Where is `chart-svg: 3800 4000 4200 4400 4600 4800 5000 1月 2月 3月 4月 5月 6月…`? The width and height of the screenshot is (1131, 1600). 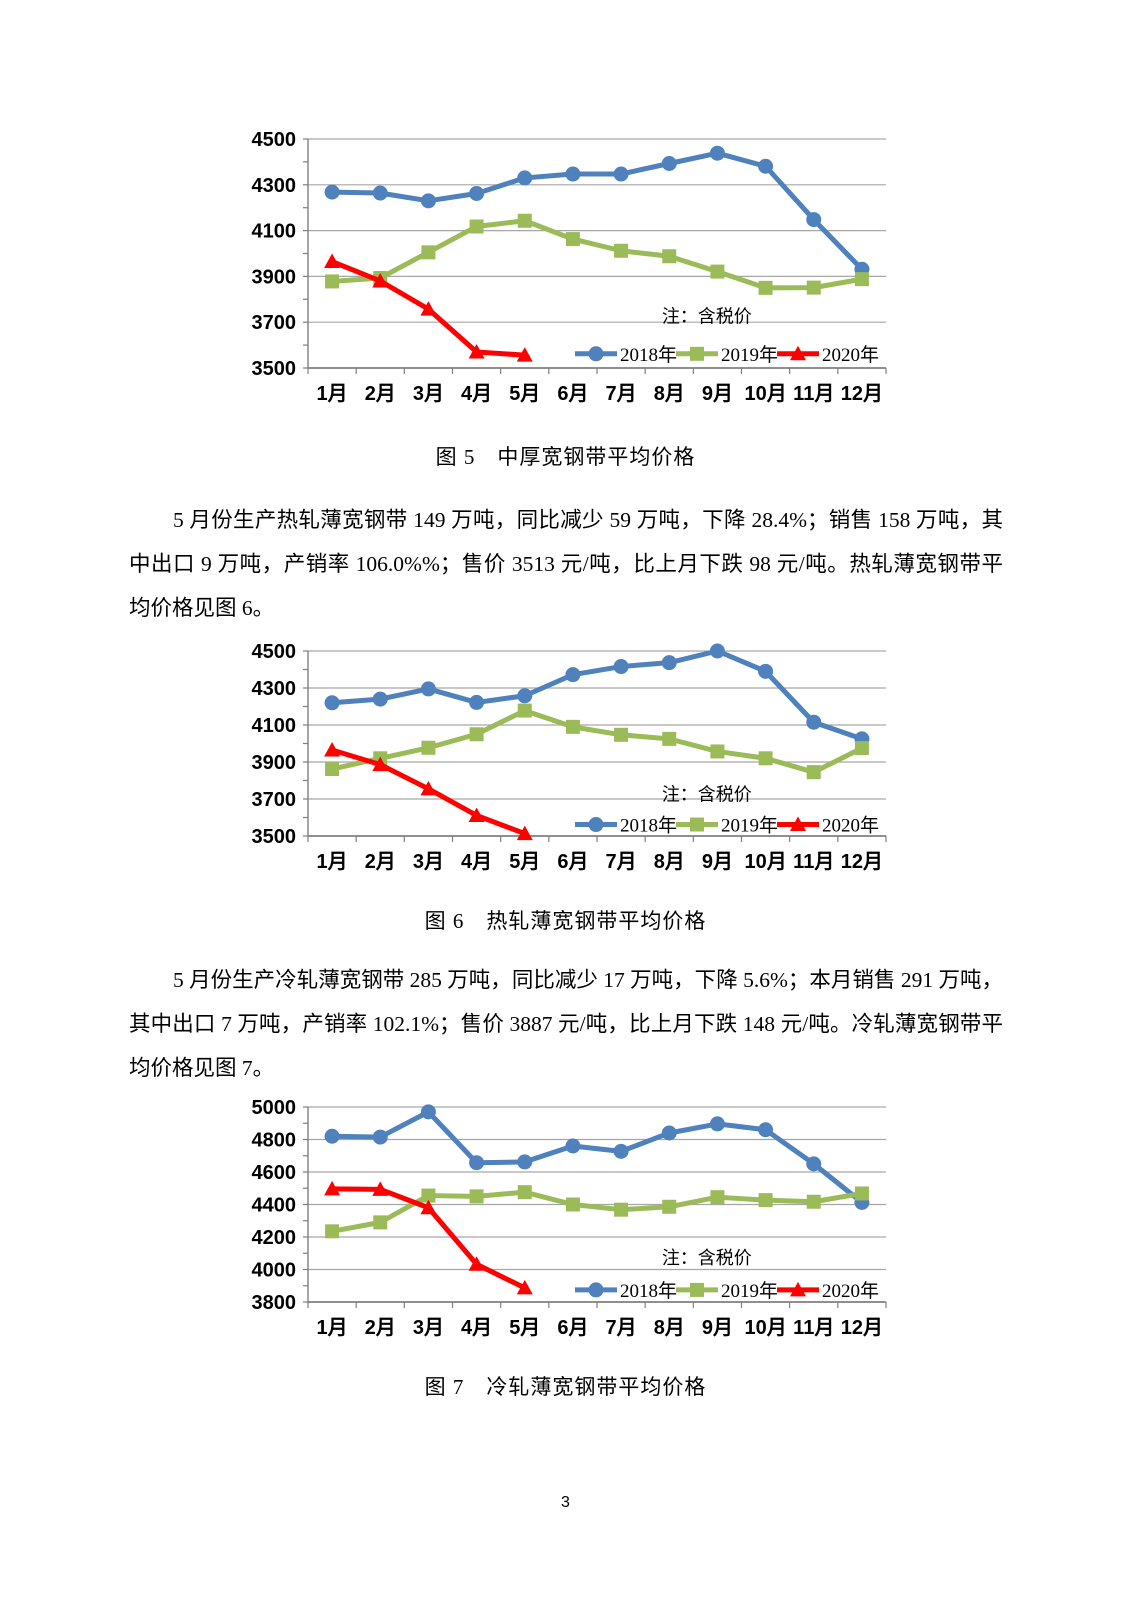 chart-svg: 3800 4000 4200 4400 4600 4800 5000 1月 2月 3月 4月 5月 6月… is located at coordinates (569, 1218).